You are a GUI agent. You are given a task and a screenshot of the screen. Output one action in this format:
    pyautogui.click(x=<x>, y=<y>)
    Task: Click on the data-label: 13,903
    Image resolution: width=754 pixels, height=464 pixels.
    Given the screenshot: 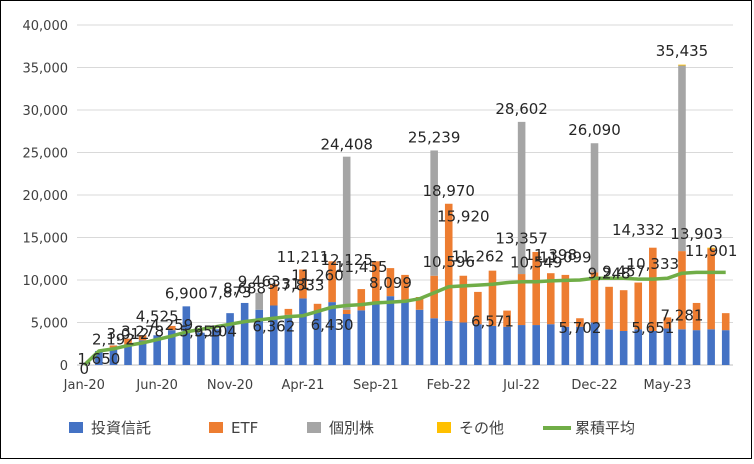 What is the action you would take?
    pyautogui.click(x=696, y=234)
    